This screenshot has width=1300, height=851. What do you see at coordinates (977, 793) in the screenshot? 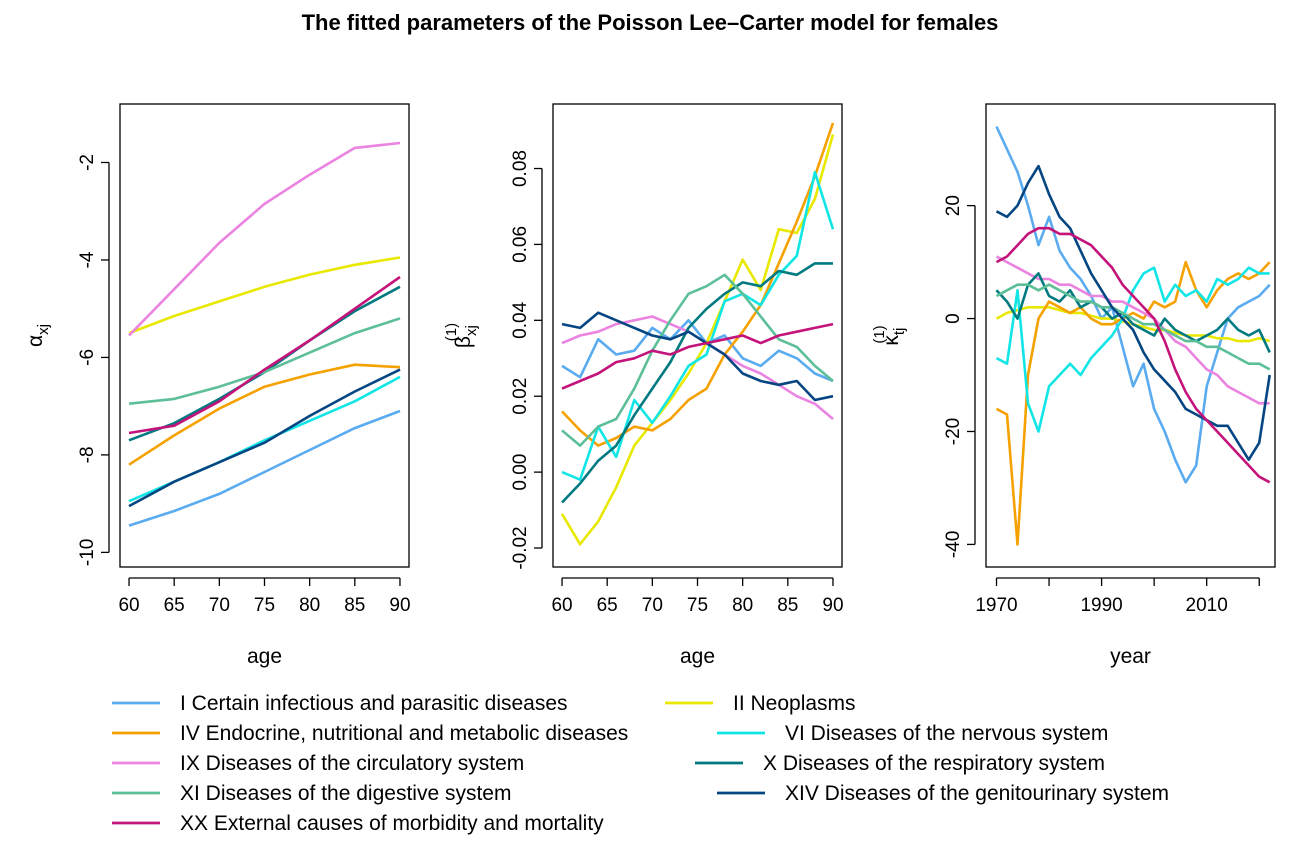
I see `legend-label: XIV Diseases of the genitourinary system` at bounding box center [977, 793].